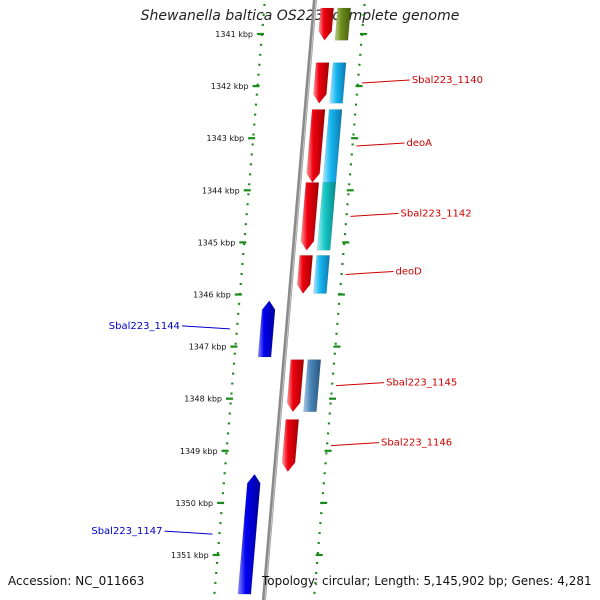 This screenshot has height=600, width=600. I want to click on gene-label-deoA: deoA, so click(419, 143).